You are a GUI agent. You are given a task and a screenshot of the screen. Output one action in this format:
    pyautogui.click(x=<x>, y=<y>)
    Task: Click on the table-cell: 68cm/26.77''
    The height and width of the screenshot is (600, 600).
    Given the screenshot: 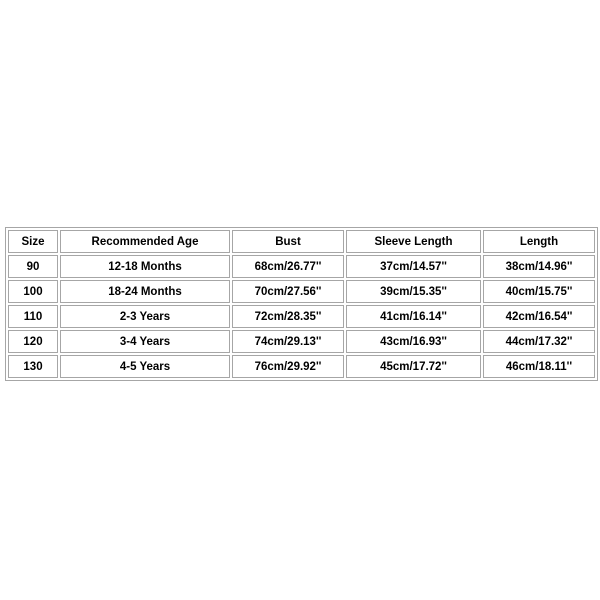 What is the action you would take?
    pyautogui.click(x=288, y=266)
    